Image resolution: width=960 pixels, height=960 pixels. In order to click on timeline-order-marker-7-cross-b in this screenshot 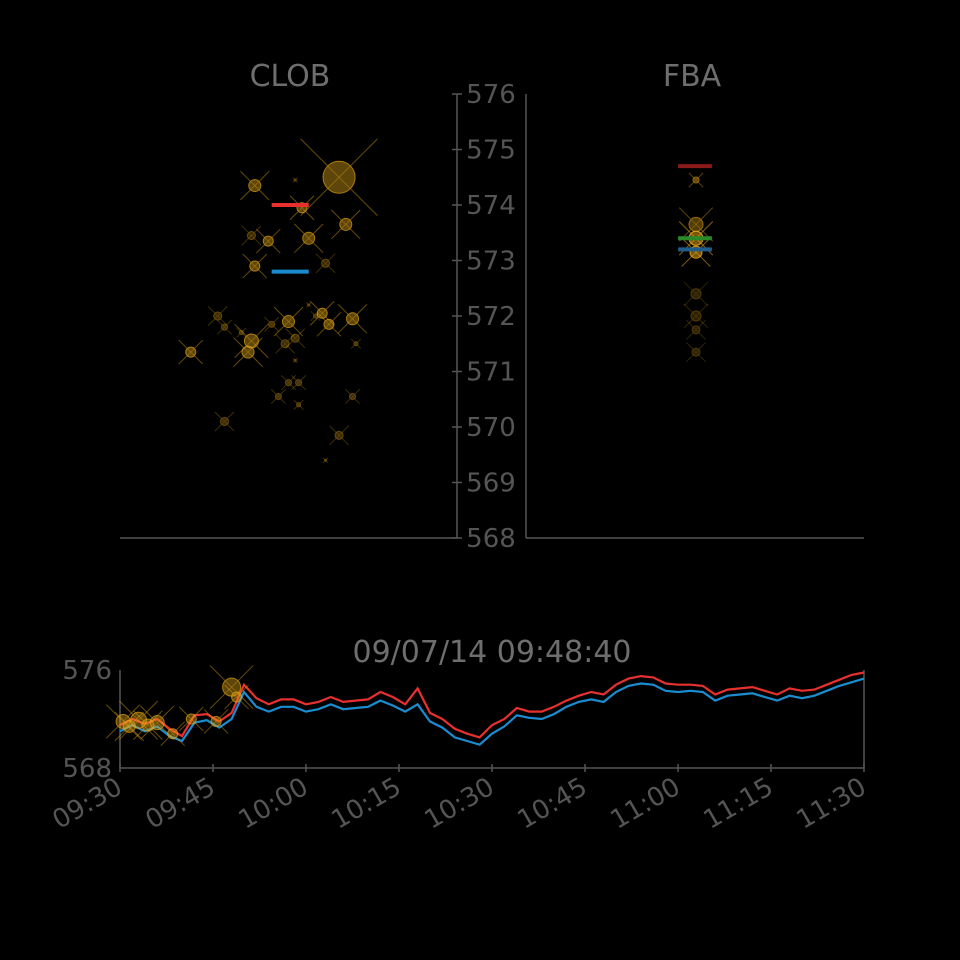, I will do `click(216, 721)`.